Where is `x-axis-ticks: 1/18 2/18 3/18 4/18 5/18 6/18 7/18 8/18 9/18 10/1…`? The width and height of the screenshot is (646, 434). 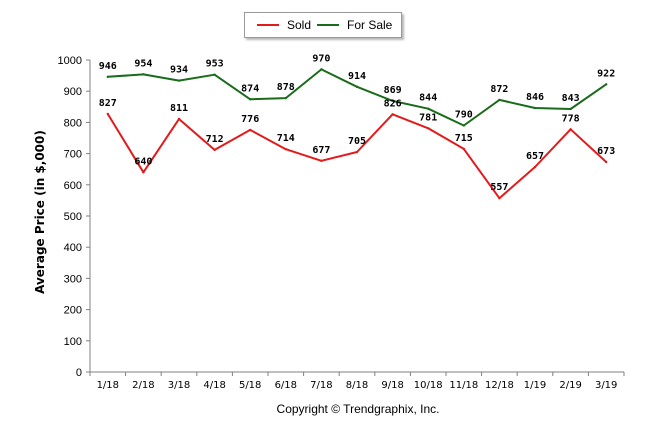 x-axis-ticks: 1/18 2/18 3/18 4/18 5/18 6/18 7/18 8/18 9/18 10/1… is located at coordinates (357, 381).